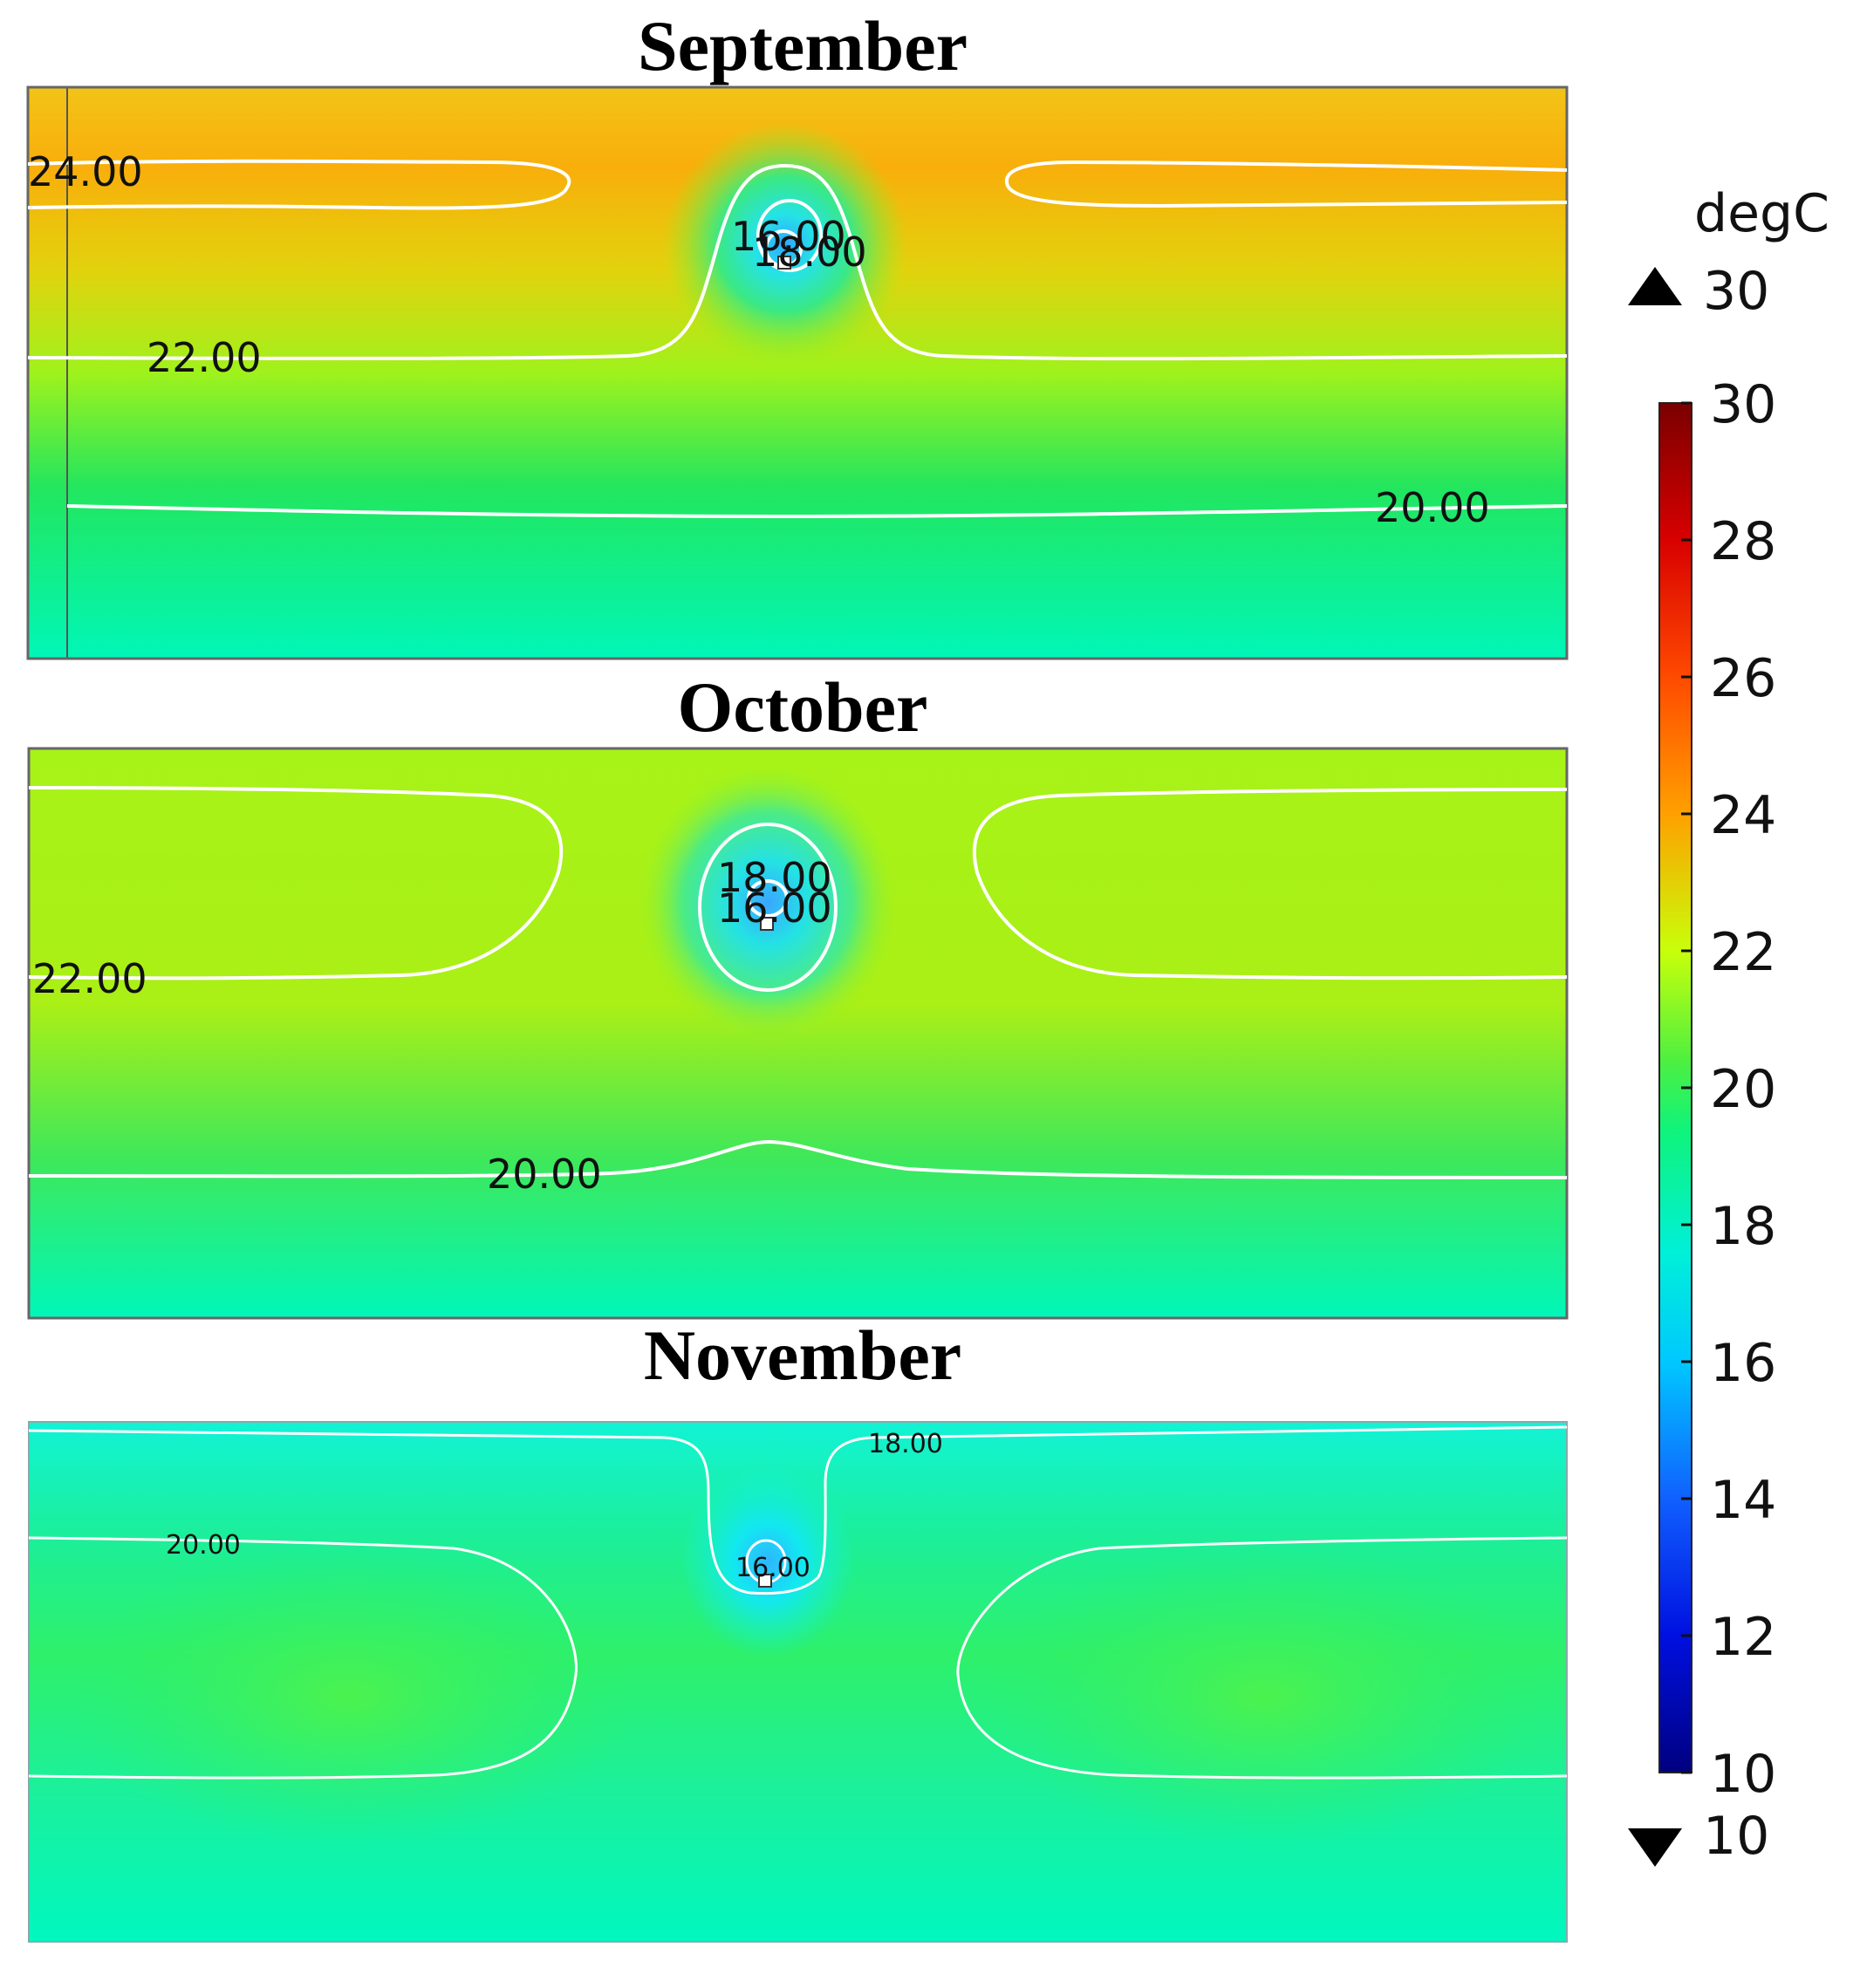  I want to click on october-cold-spot, so click(768, 902).